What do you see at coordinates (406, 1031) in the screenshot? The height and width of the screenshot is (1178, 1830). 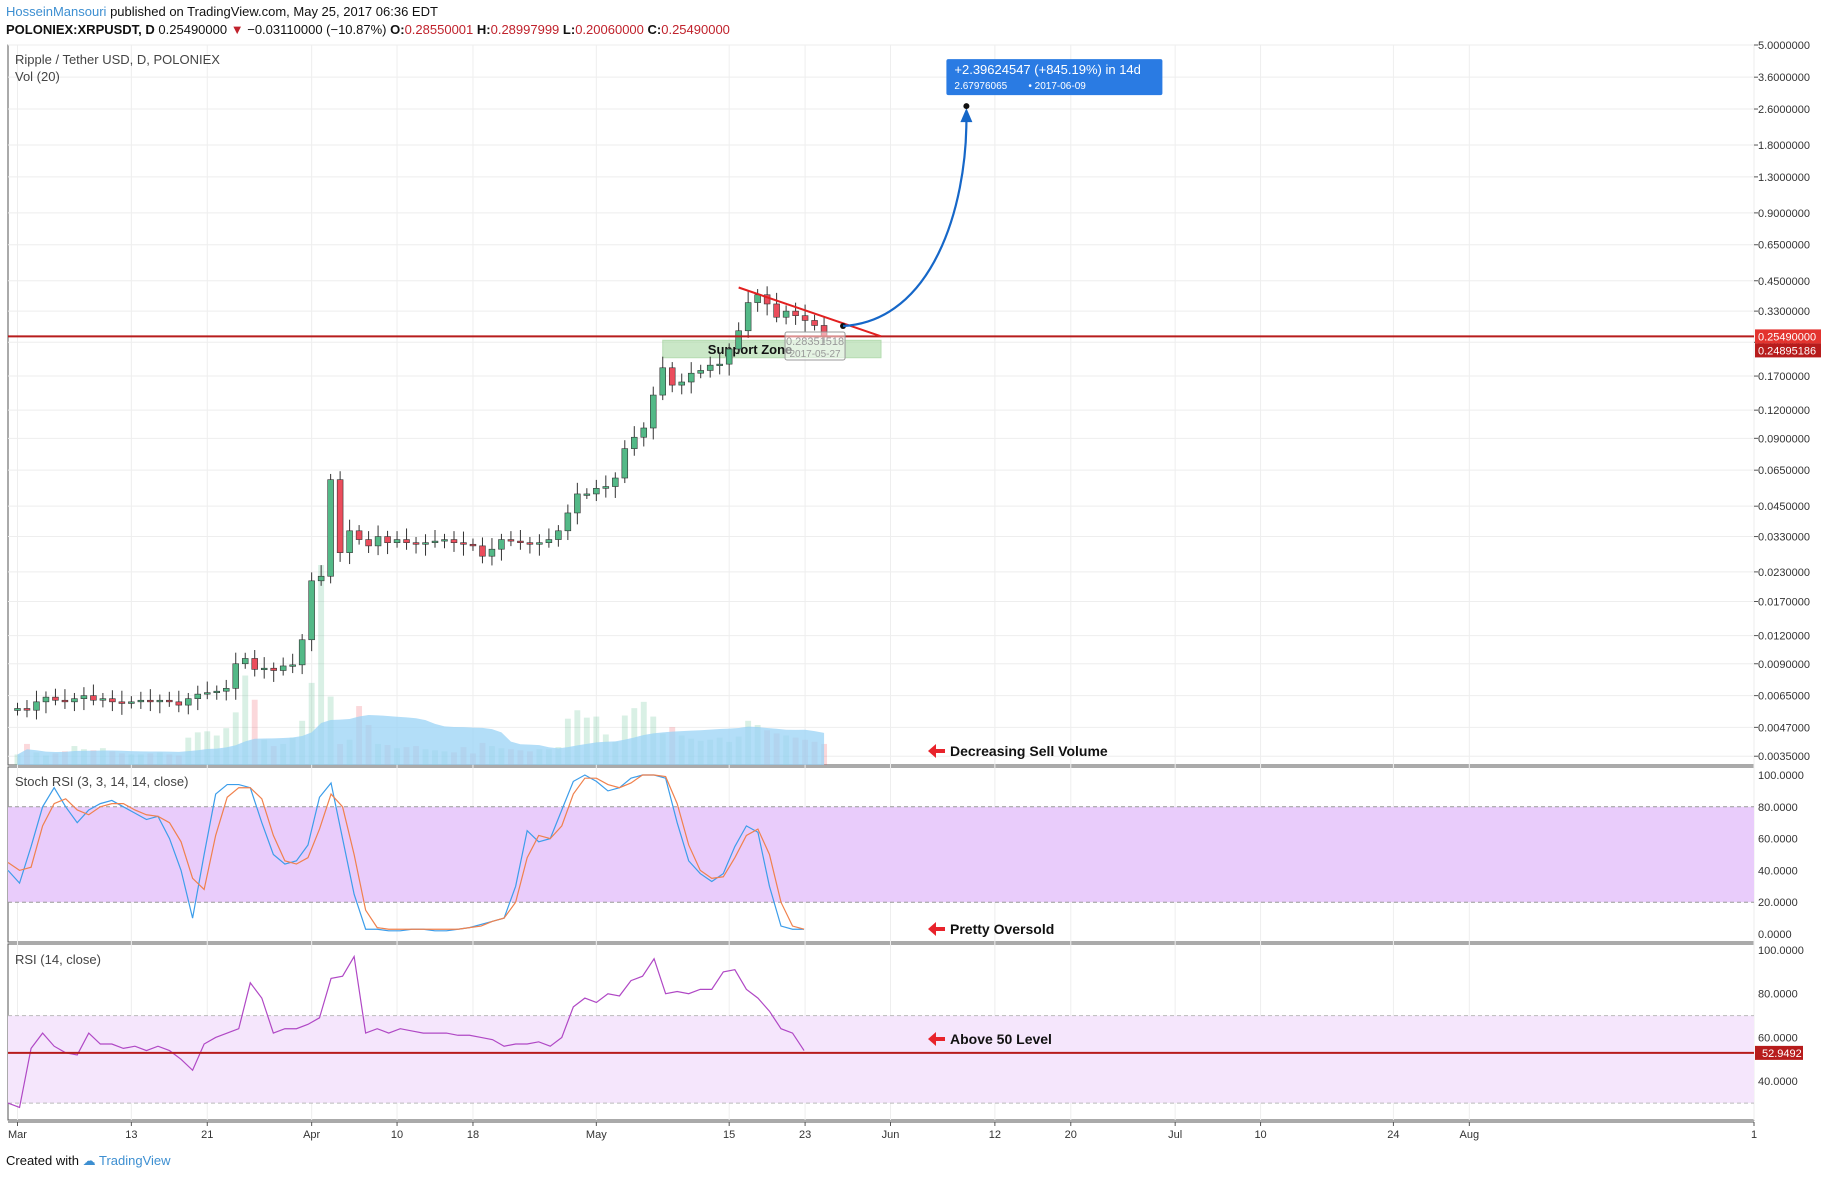 I see `rsi-line` at bounding box center [406, 1031].